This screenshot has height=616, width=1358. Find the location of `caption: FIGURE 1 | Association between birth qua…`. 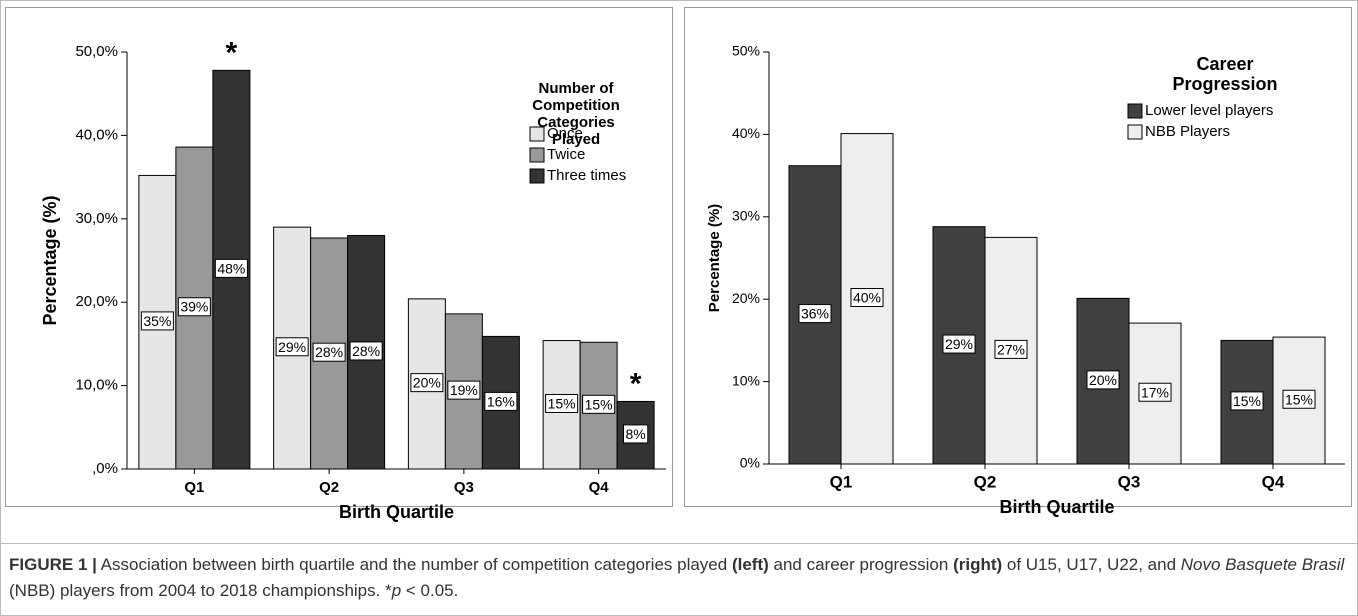

caption: FIGURE 1 | Association between birth qua… is located at coordinates (679, 578).